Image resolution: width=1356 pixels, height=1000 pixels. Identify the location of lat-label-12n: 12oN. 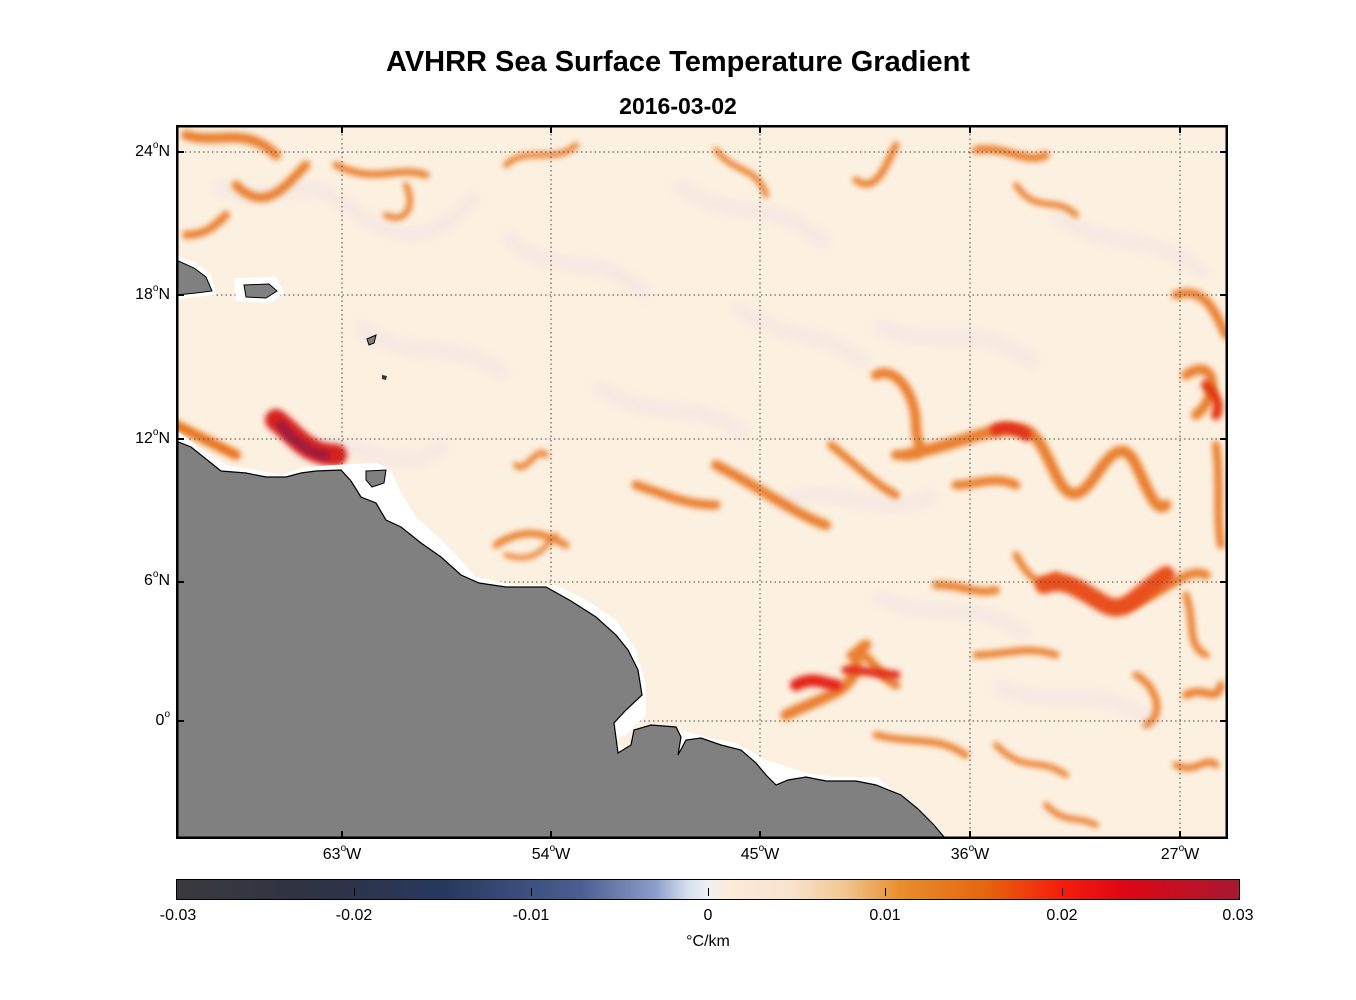
(152, 437).